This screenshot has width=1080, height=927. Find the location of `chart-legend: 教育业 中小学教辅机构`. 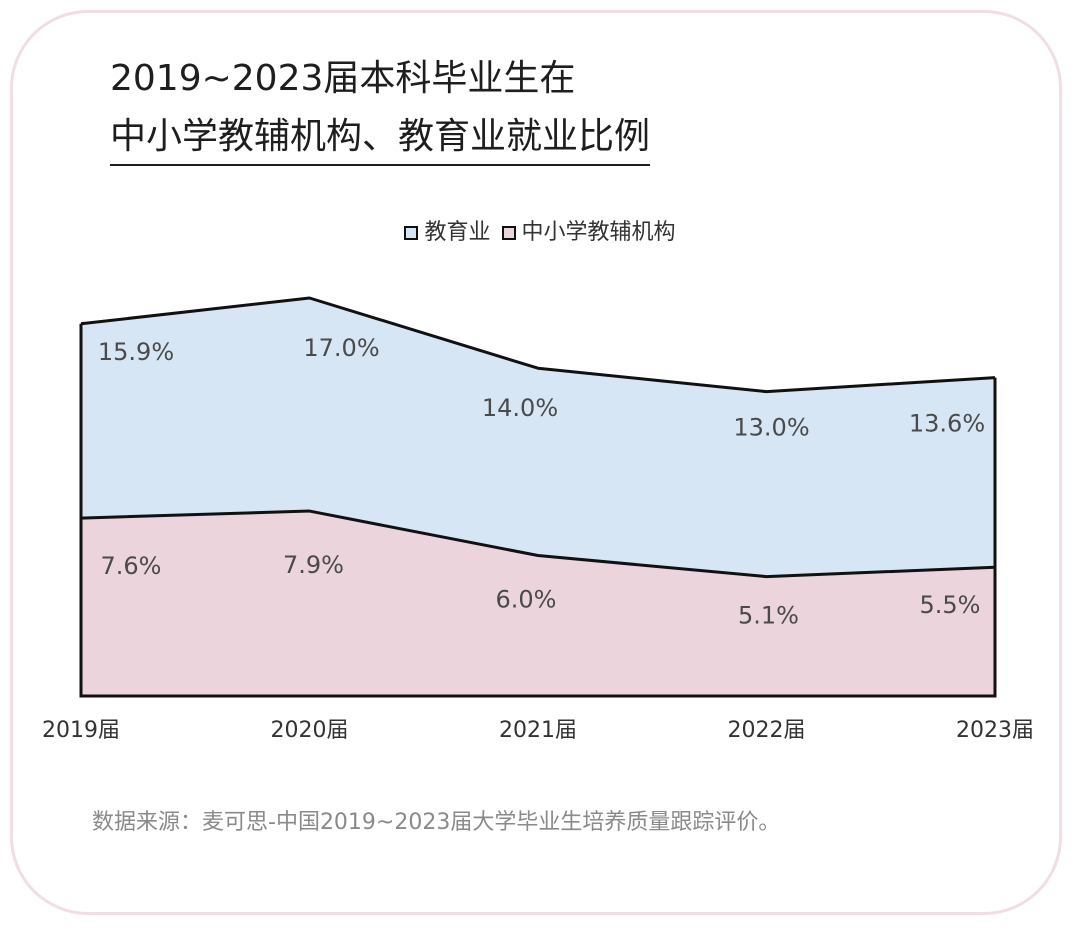

chart-legend: 教育业 中小学教辅机构 is located at coordinates (540, 230).